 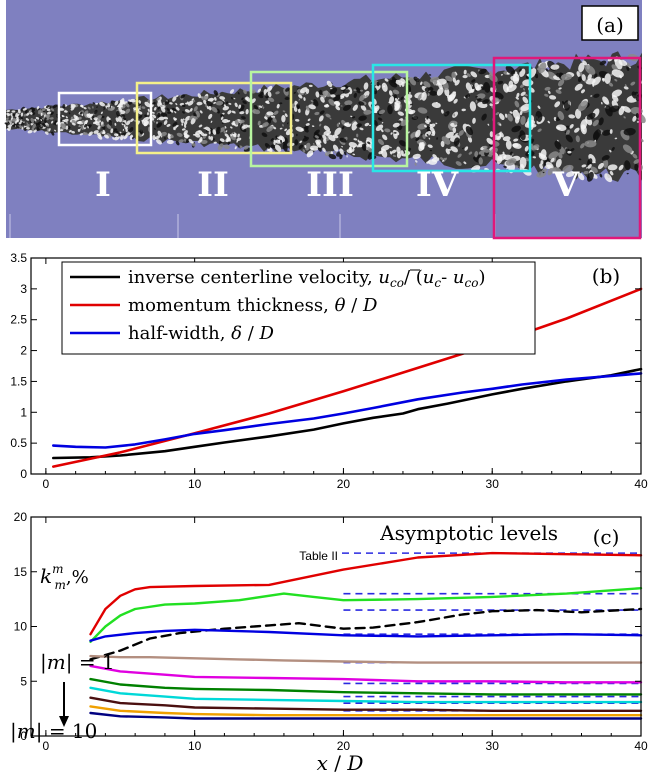 I want to click on panel-c-label: (c), so click(x=606, y=537).